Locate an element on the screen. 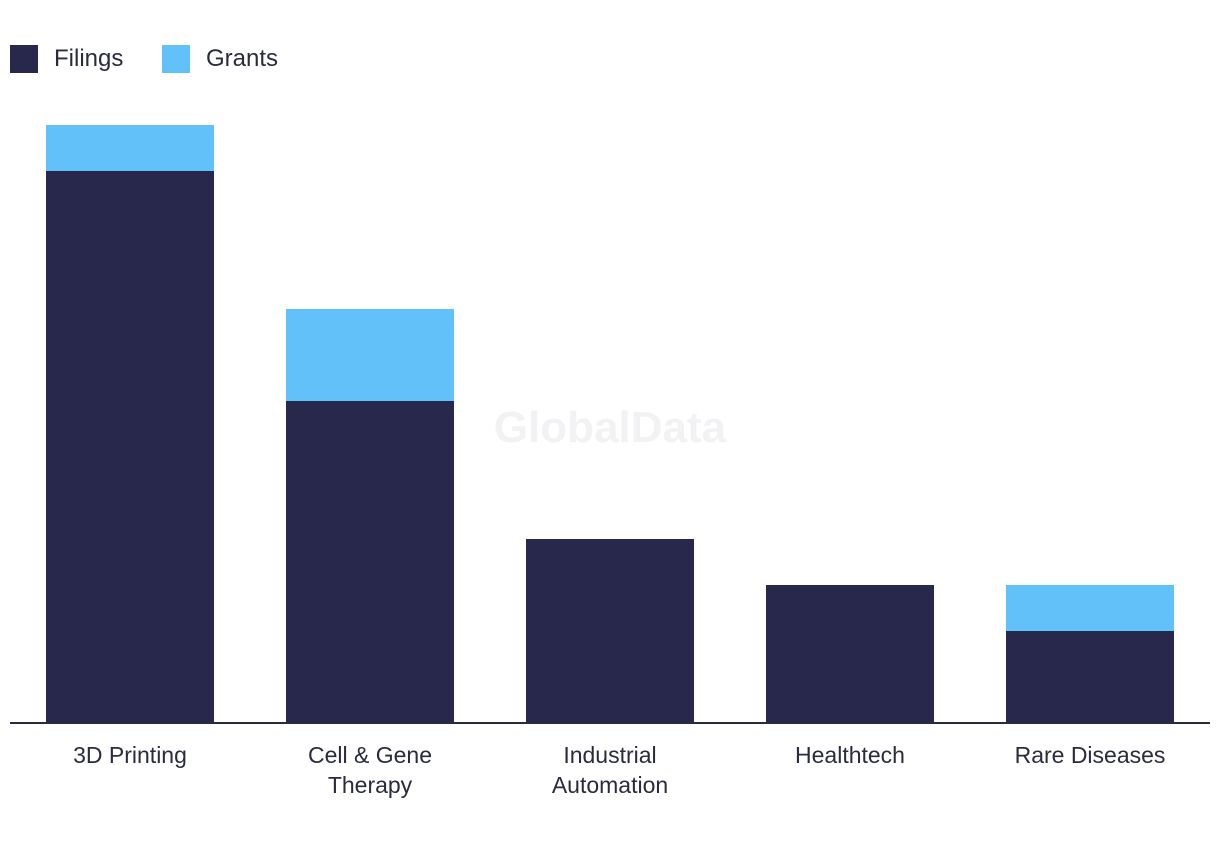 The width and height of the screenshot is (1220, 850). legend-swatch-filings is located at coordinates (24, 59).